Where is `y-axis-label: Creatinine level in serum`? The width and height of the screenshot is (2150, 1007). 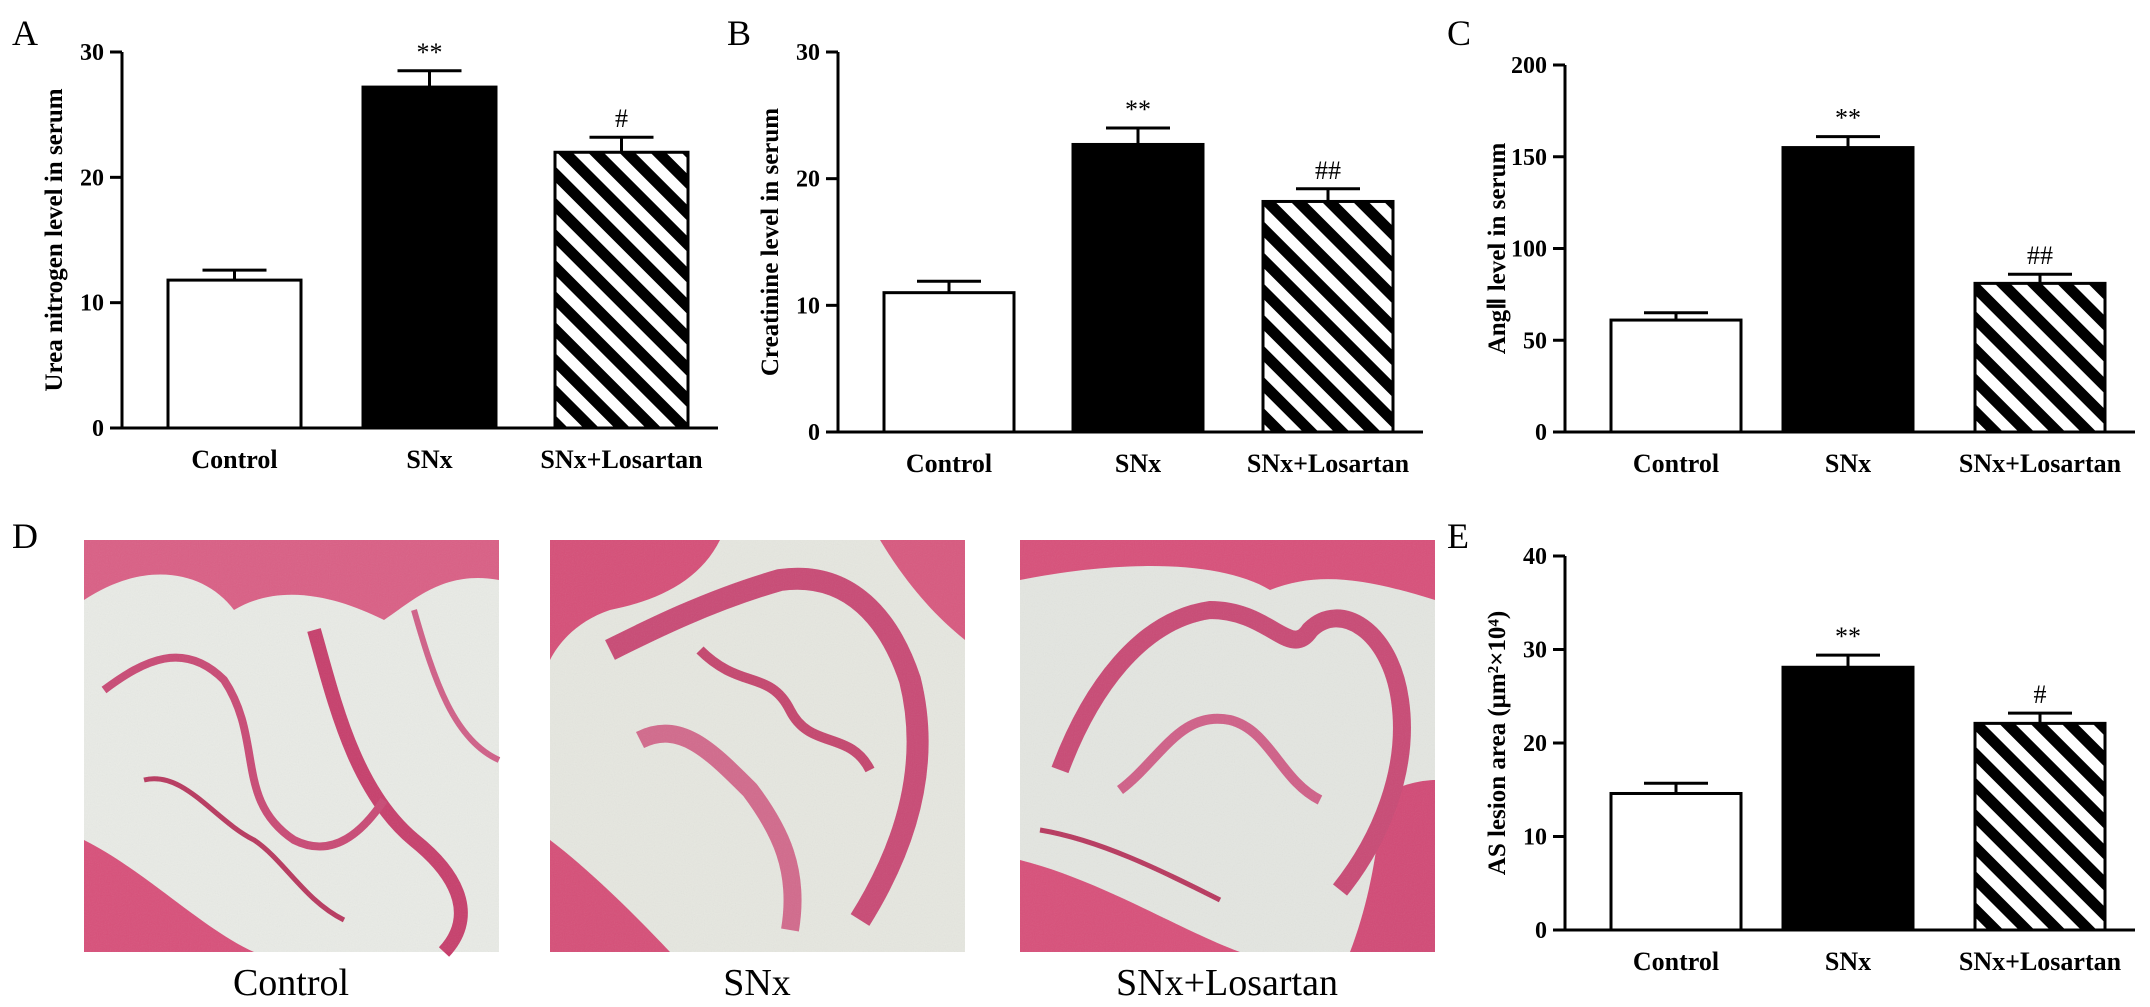
y-axis-label: Creatinine level in serum is located at coordinates (770, 242).